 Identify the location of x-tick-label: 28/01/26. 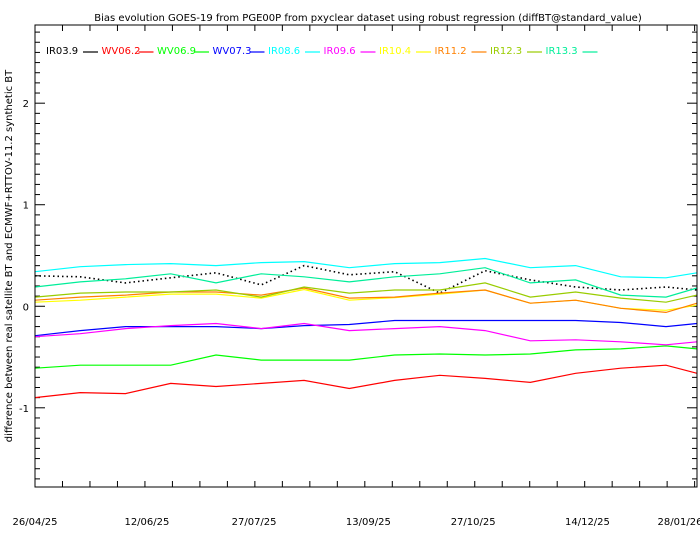
(679, 522).